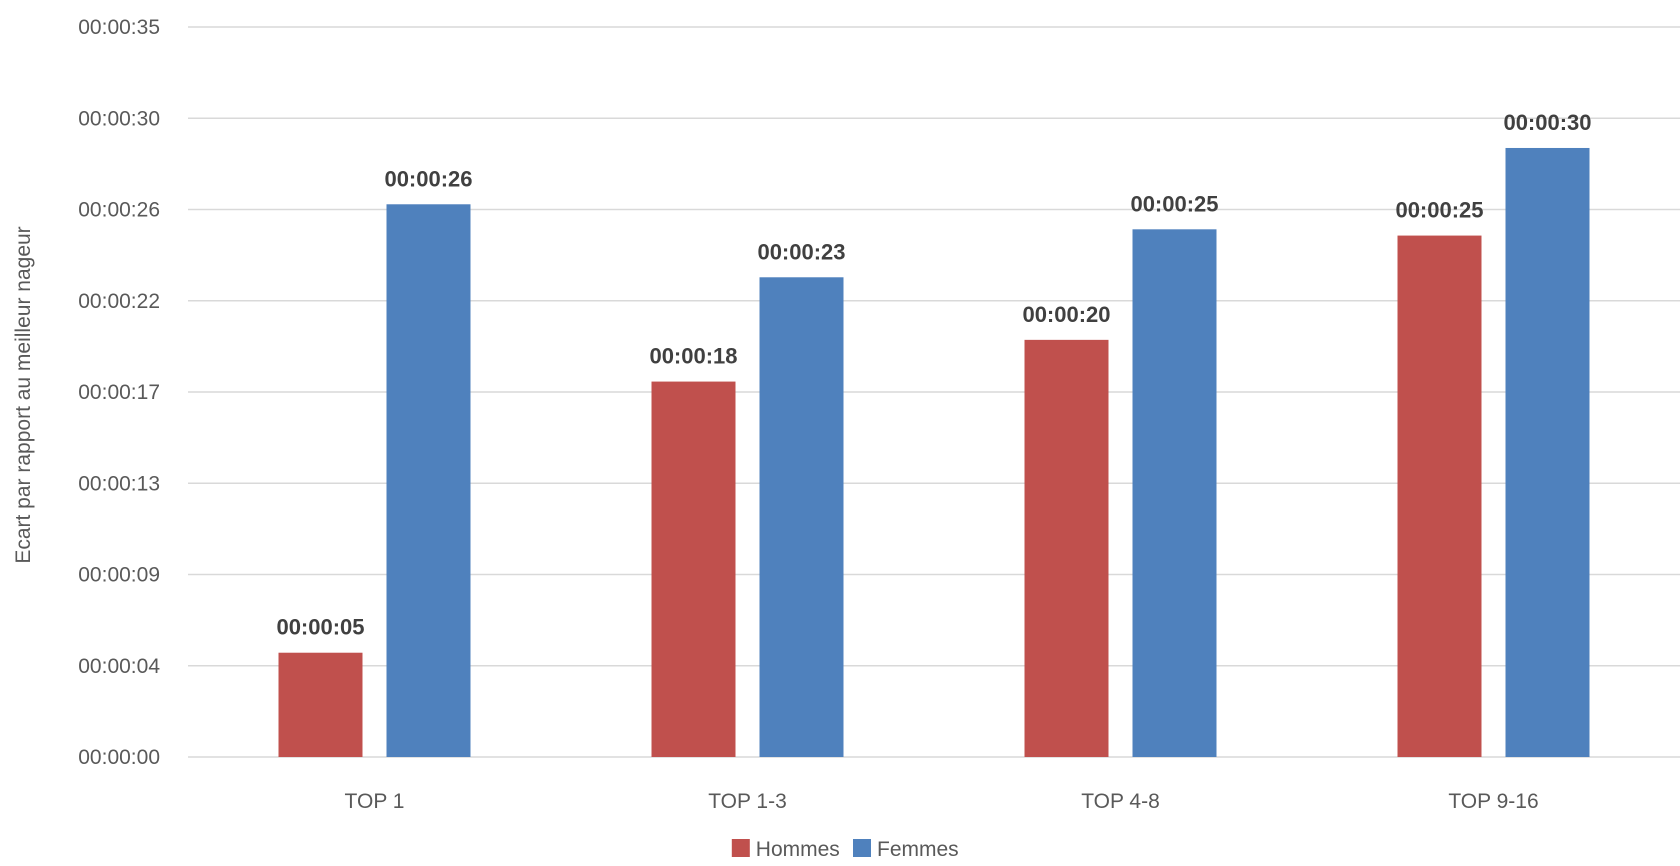 Image resolution: width=1680 pixels, height=866 pixels. Describe the element at coordinates (23, 394) in the screenshot. I see `y-axis-title: Ecart par rapport au meilleur nageur` at that location.